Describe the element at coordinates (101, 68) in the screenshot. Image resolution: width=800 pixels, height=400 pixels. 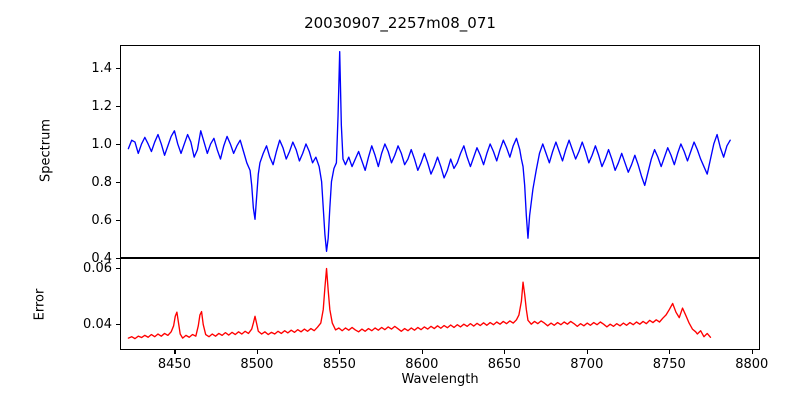
I see `y-tick-label: 1.4` at that location.